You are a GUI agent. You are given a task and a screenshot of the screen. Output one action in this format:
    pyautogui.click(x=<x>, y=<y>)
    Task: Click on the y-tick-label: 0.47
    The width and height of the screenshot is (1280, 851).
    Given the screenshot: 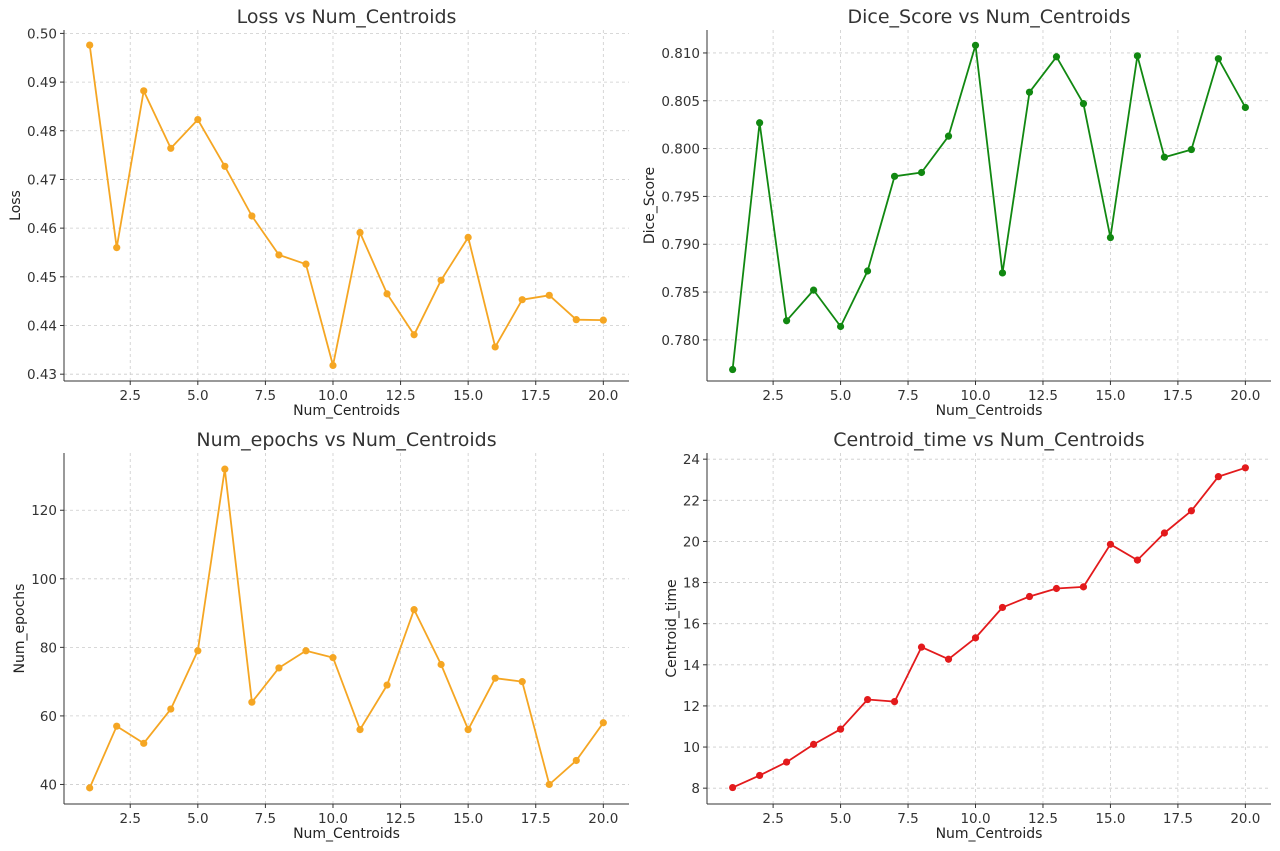 What is the action you would take?
    pyautogui.click(x=42, y=180)
    